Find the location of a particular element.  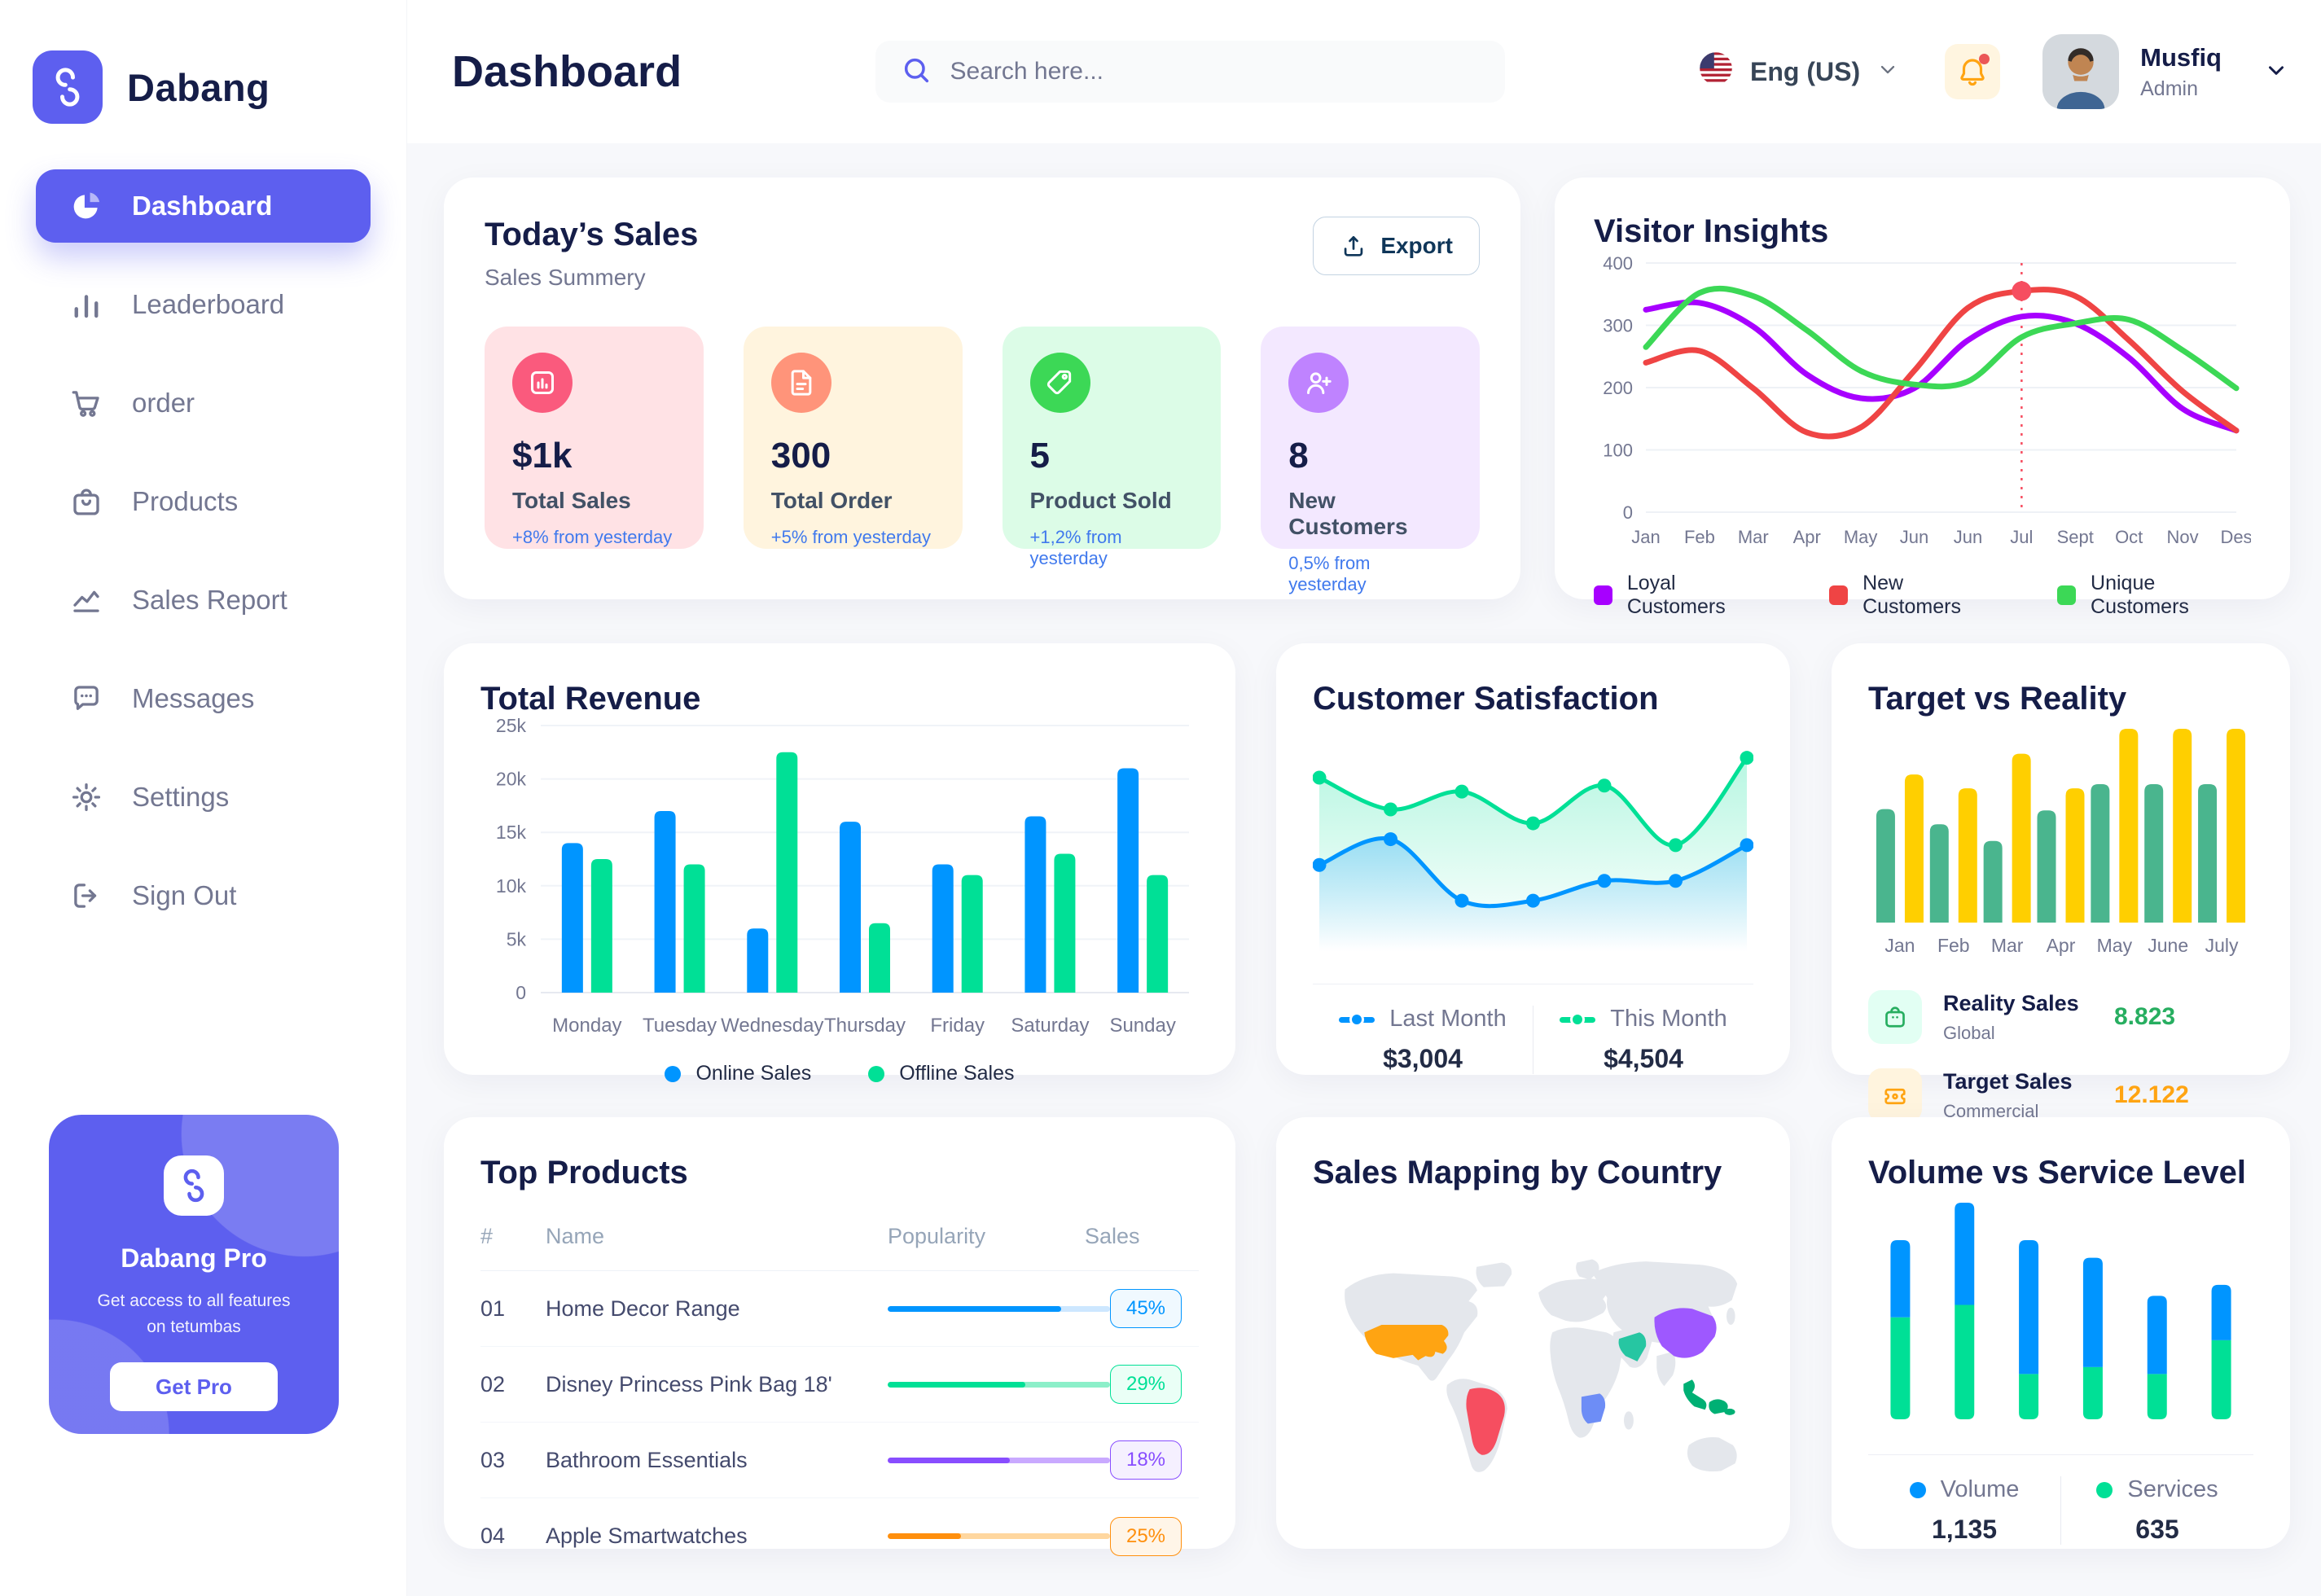

search-input is located at coordinates (1215, 72).